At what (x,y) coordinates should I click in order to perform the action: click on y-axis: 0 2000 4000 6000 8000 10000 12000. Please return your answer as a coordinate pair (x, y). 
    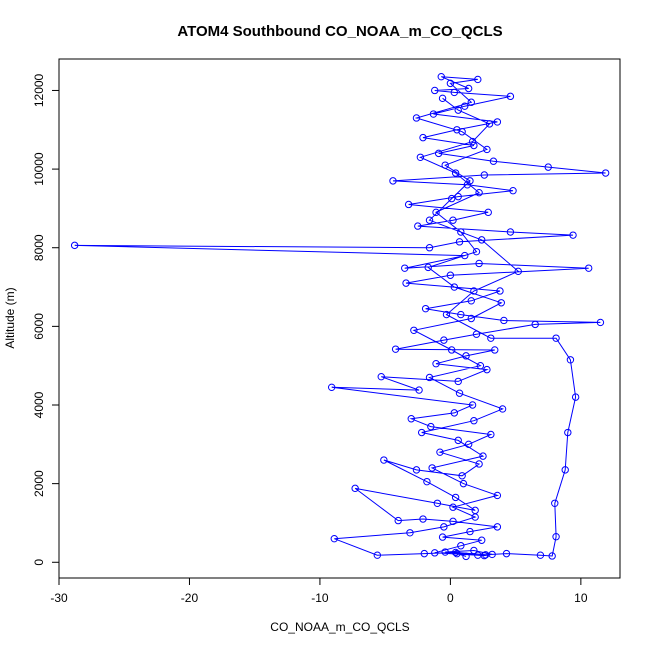
    Looking at the image, I should click on (46, 319).